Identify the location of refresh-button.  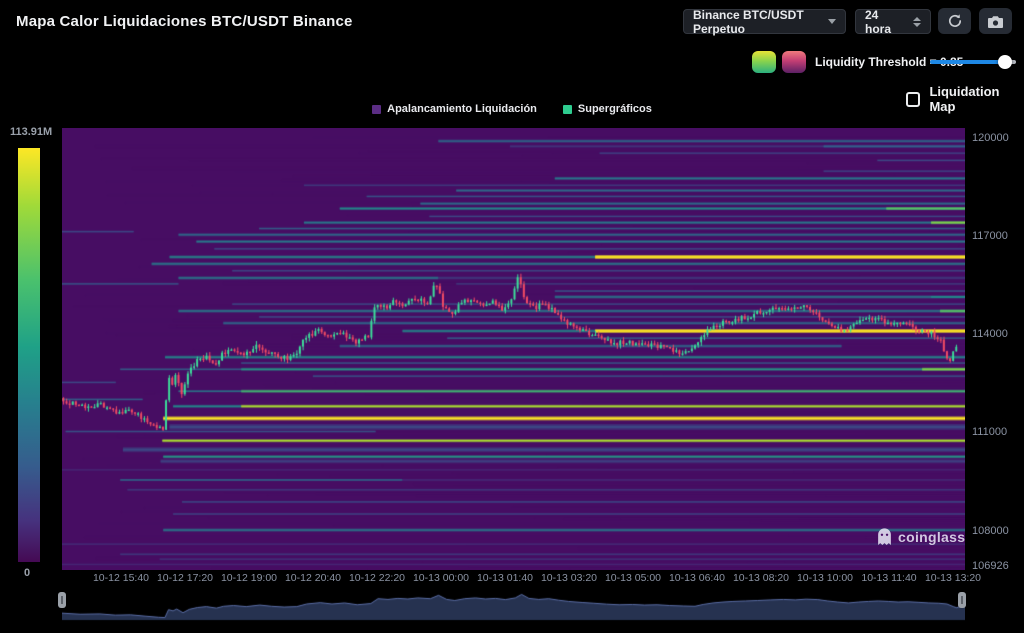
(954, 21).